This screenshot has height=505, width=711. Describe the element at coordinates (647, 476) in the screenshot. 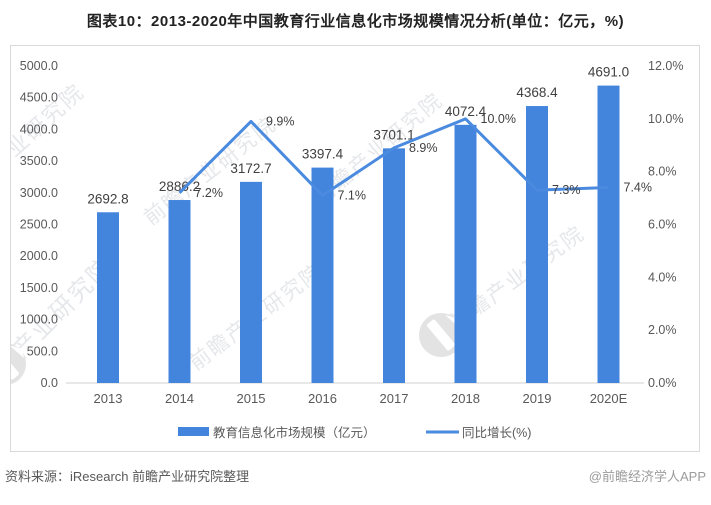

I see `credit-note: @前瞻经济学人APP` at that location.